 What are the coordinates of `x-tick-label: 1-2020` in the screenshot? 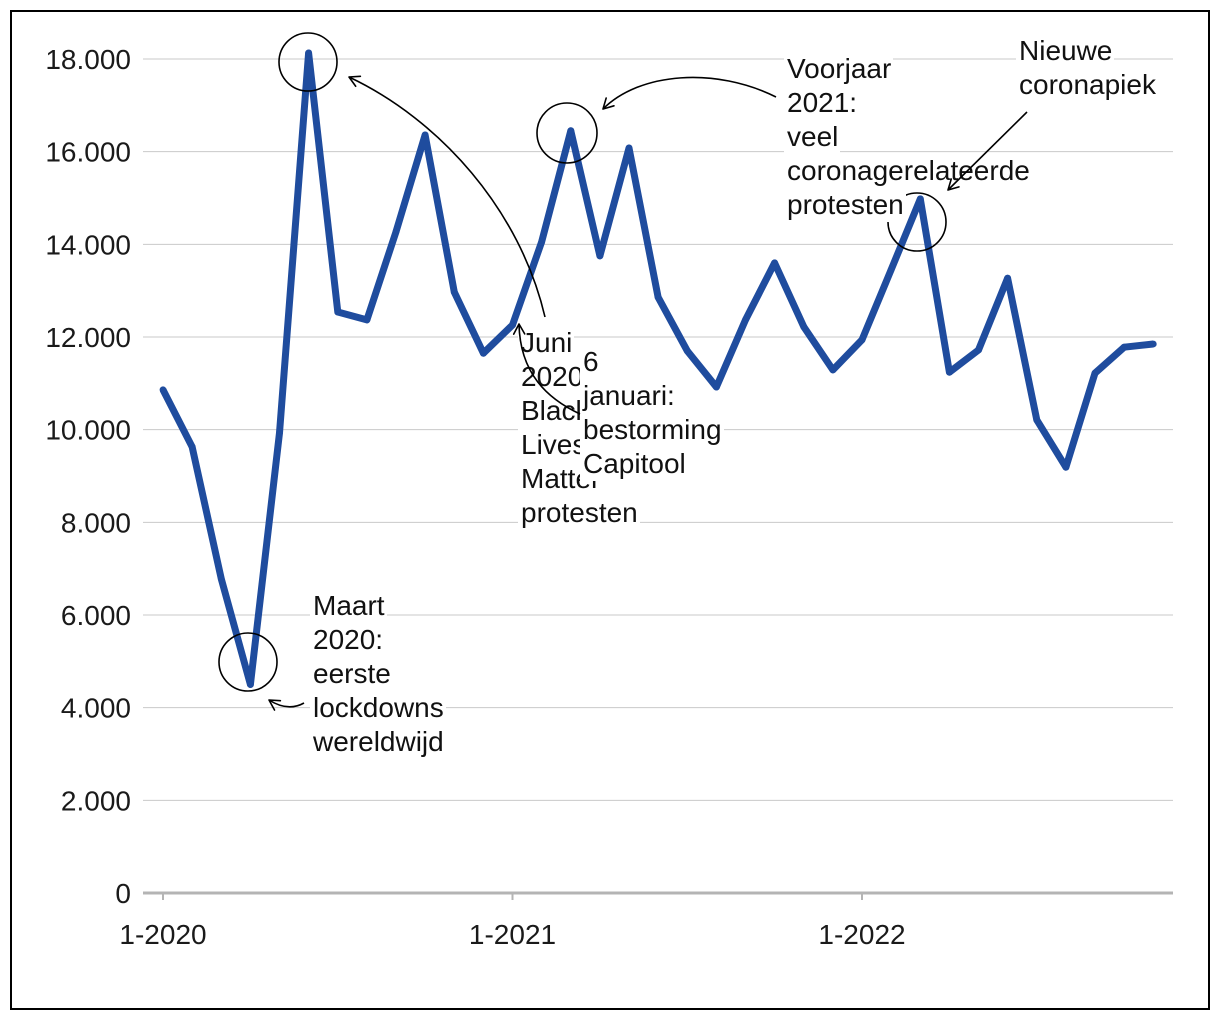 It's located at (162, 934).